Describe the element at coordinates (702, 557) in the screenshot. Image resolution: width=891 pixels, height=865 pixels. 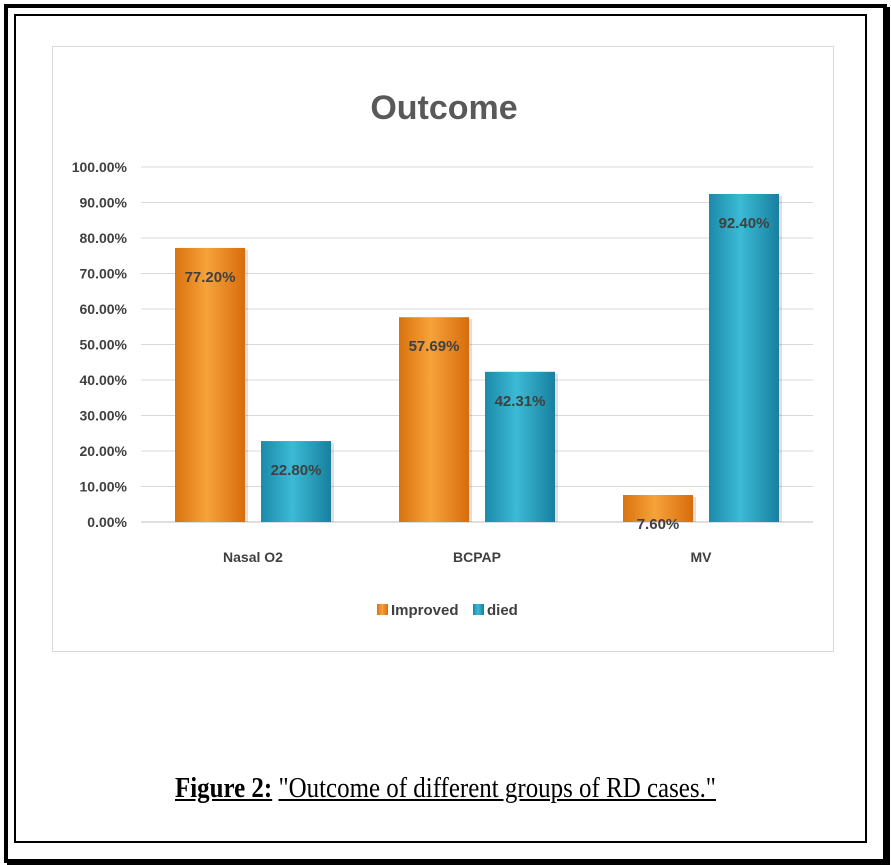
I see `x-tick-label: MV` at that location.